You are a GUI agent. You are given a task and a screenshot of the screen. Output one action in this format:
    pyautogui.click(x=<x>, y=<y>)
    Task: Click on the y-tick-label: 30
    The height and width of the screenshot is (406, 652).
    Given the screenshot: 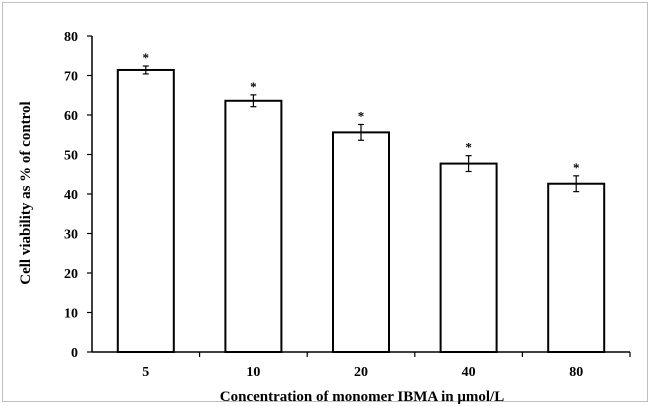 What is the action you would take?
    pyautogui.click(x=71, y=235)
    